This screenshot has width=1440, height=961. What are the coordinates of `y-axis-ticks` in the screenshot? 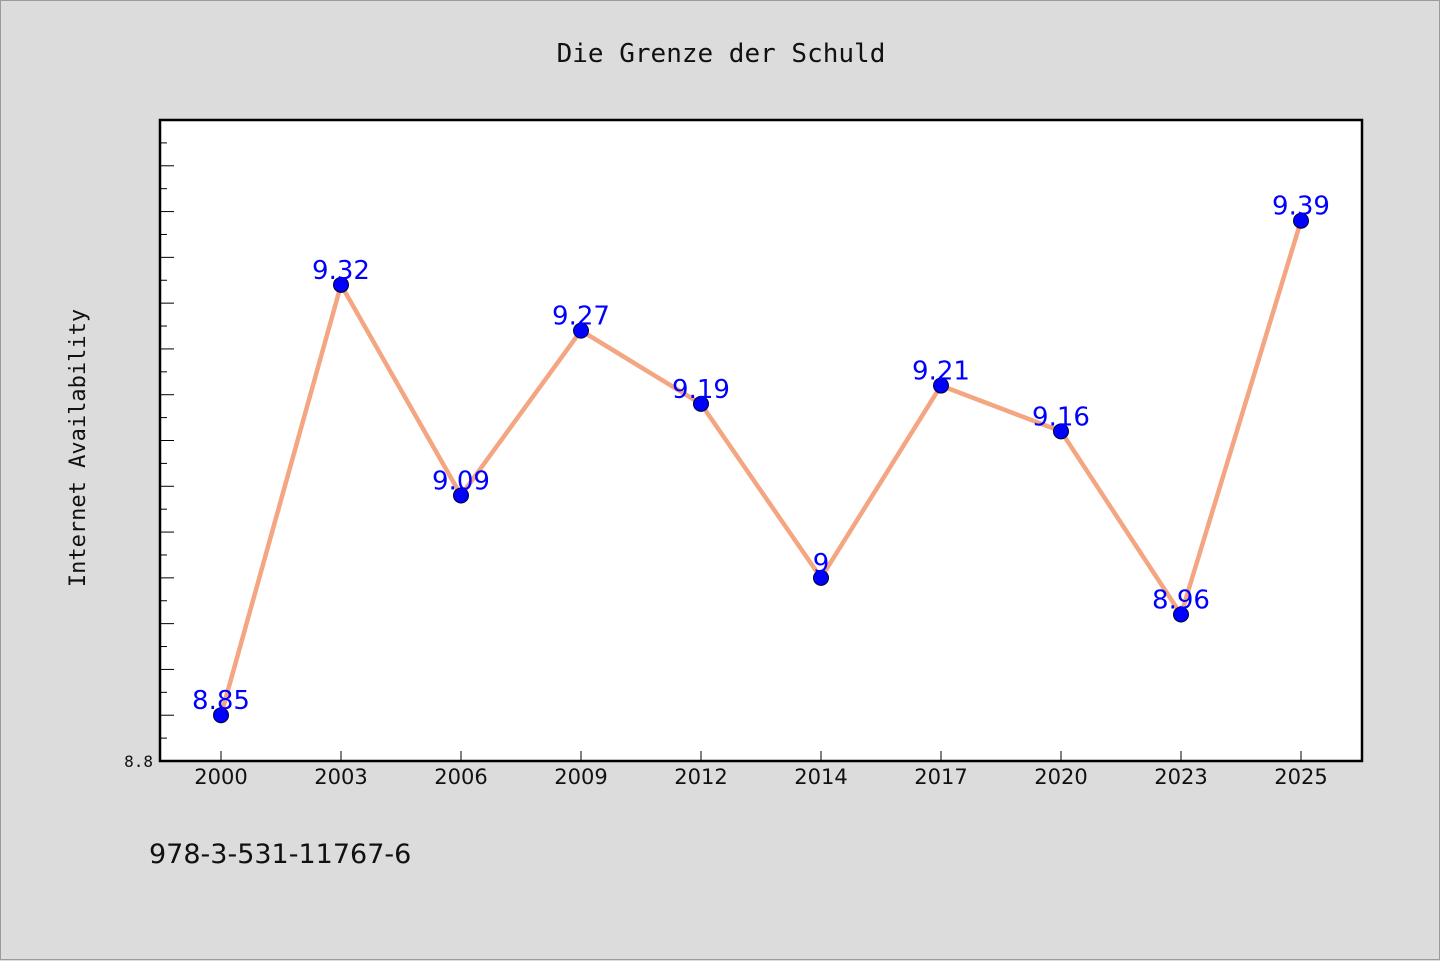 It's located at (167, 440).